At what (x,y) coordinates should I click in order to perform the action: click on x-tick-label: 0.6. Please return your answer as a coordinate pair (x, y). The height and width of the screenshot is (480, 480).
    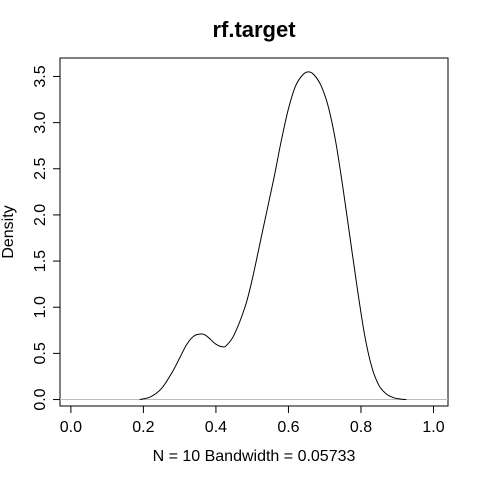
    Looking at the image, I should click on (288, 427).